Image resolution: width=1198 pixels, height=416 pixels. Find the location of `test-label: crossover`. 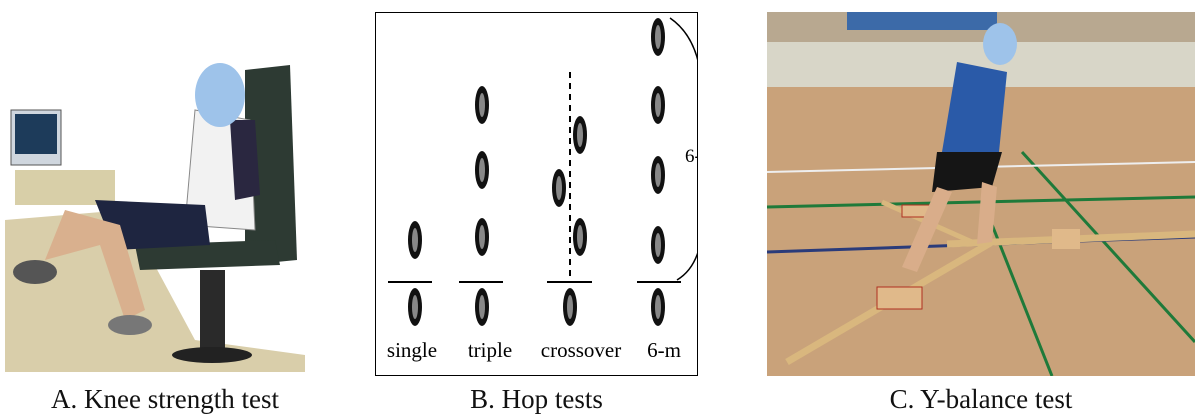

test-label: crossover is located at coordinates (581, 350).